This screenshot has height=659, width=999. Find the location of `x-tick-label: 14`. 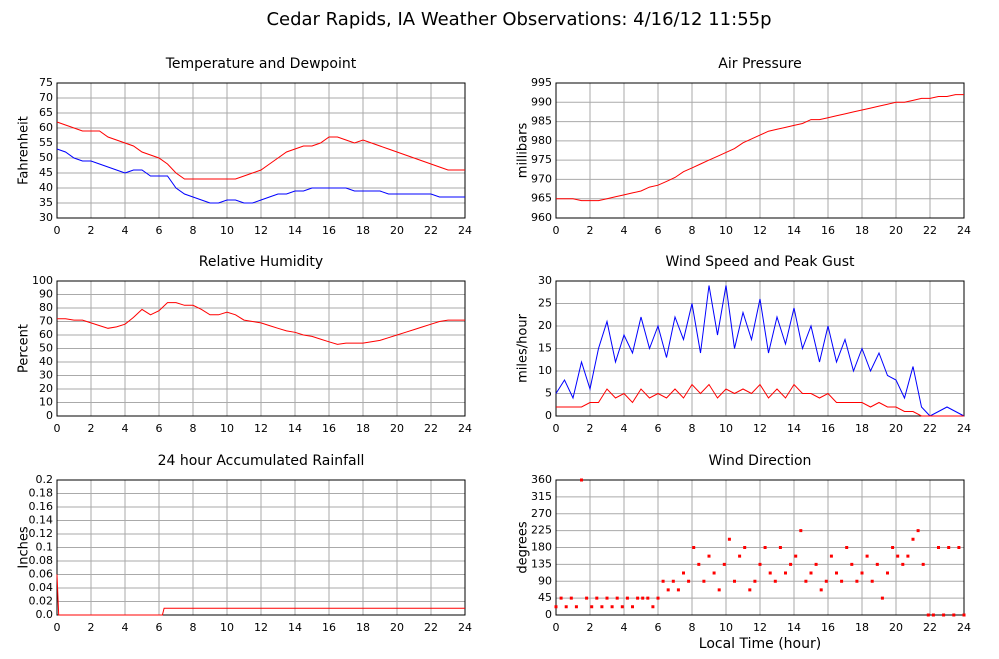

x-tick-label: 14 is located at coordinates (794, 627).